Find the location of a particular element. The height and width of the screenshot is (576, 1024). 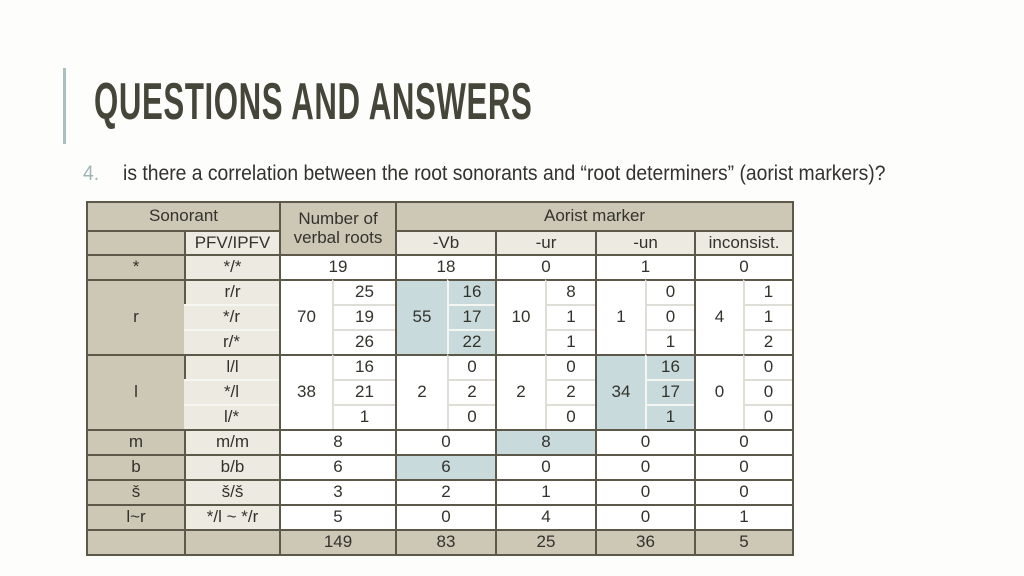

cell-b-pfv: b/b is located at coordinates (231, 466).